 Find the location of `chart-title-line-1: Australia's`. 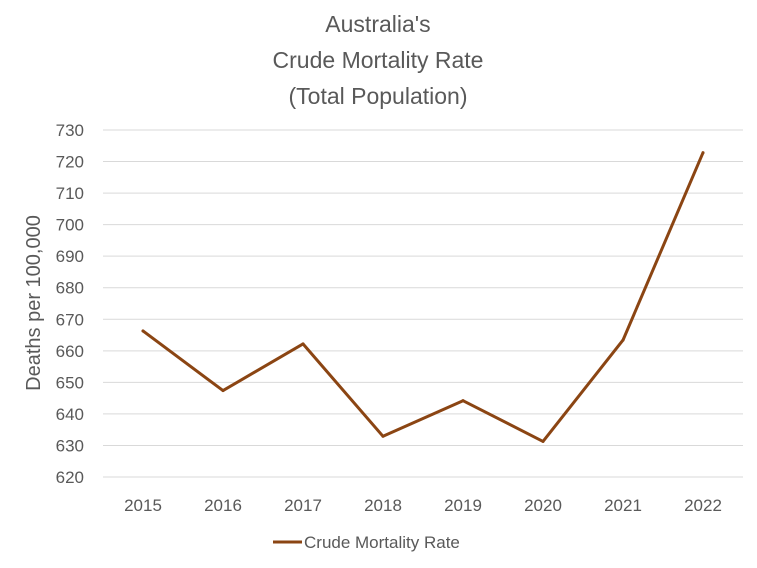

chart-title-line-1: Australia's is located at coordinates (377, 24).